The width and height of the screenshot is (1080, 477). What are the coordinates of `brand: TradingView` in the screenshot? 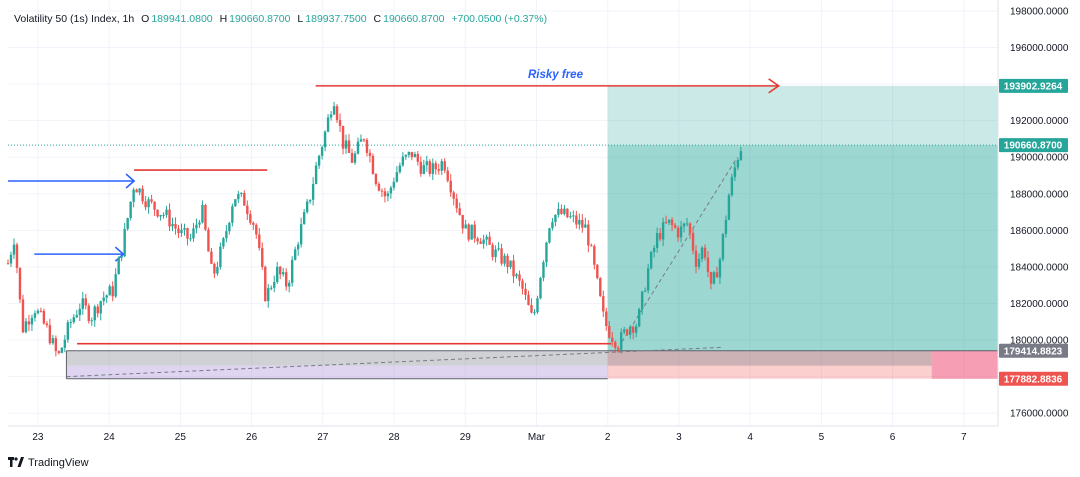 It's located at (48, 463).